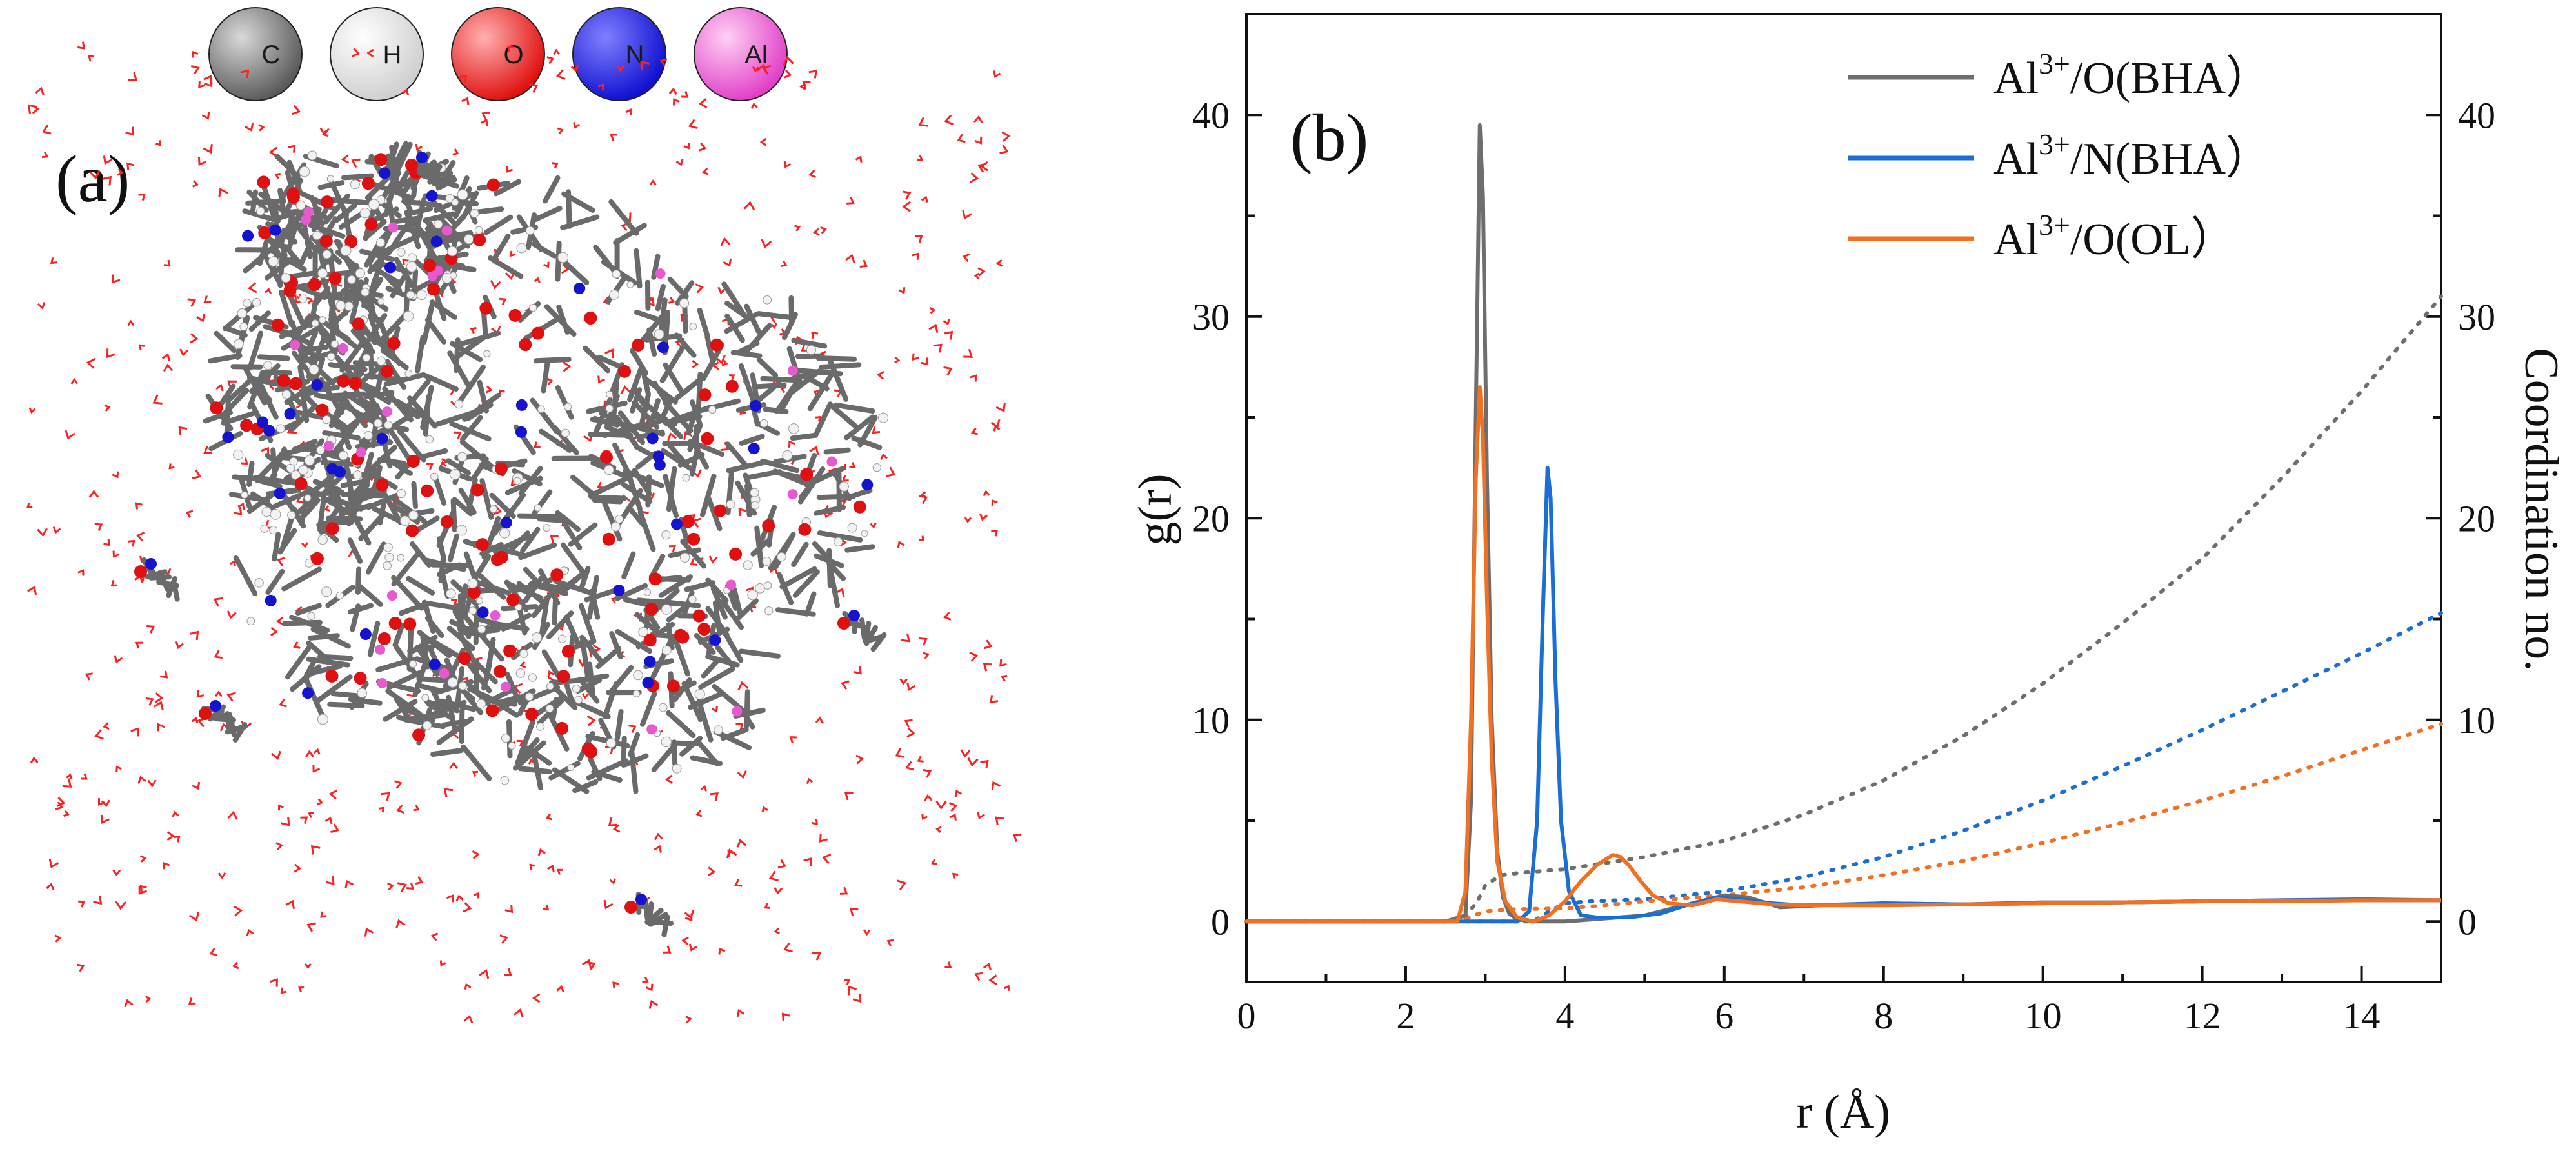 Image resolution: width=2576 pixels, height=1151 pixels. What do you see at coordinates (1843, 1112) in the screenshot?
I see `x-axis-title: r (Å)` at bounding box center [1843, 1112].